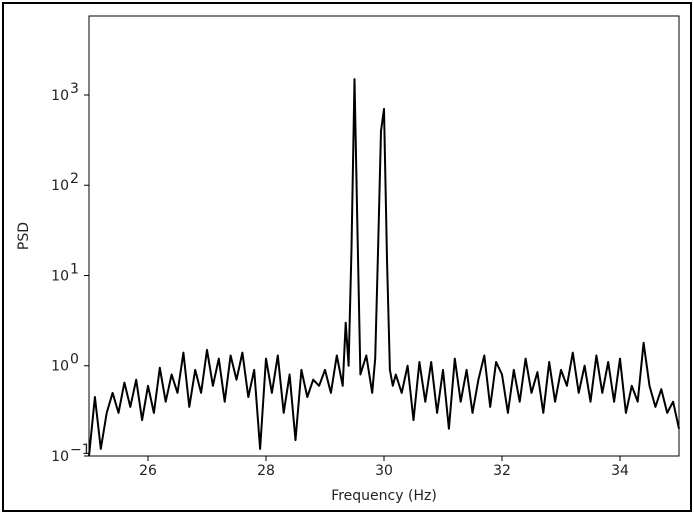 This screenshot has width=694, height=516. What do you see at coordinates (74, 269) in the screenshot?
I see `y-tick-exponent: 1` at bounding box center [74, 269].